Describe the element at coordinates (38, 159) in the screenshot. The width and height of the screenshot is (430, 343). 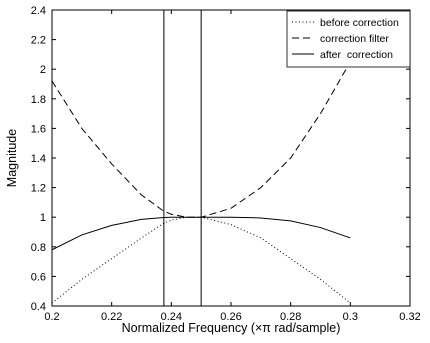
I see `y-tick-label: 1.4` at that location.